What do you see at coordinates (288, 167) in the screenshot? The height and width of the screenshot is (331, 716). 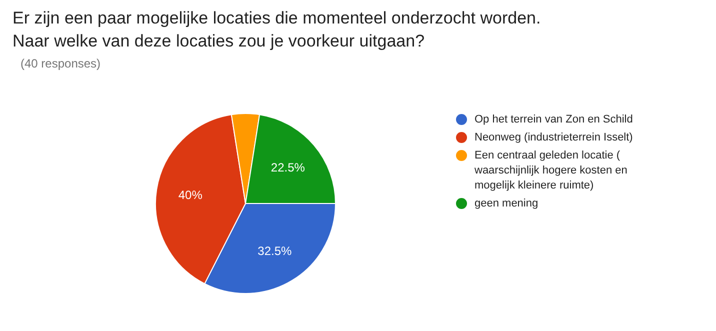 I see `data-label: 22.5%` at bounding box center [288, 167].